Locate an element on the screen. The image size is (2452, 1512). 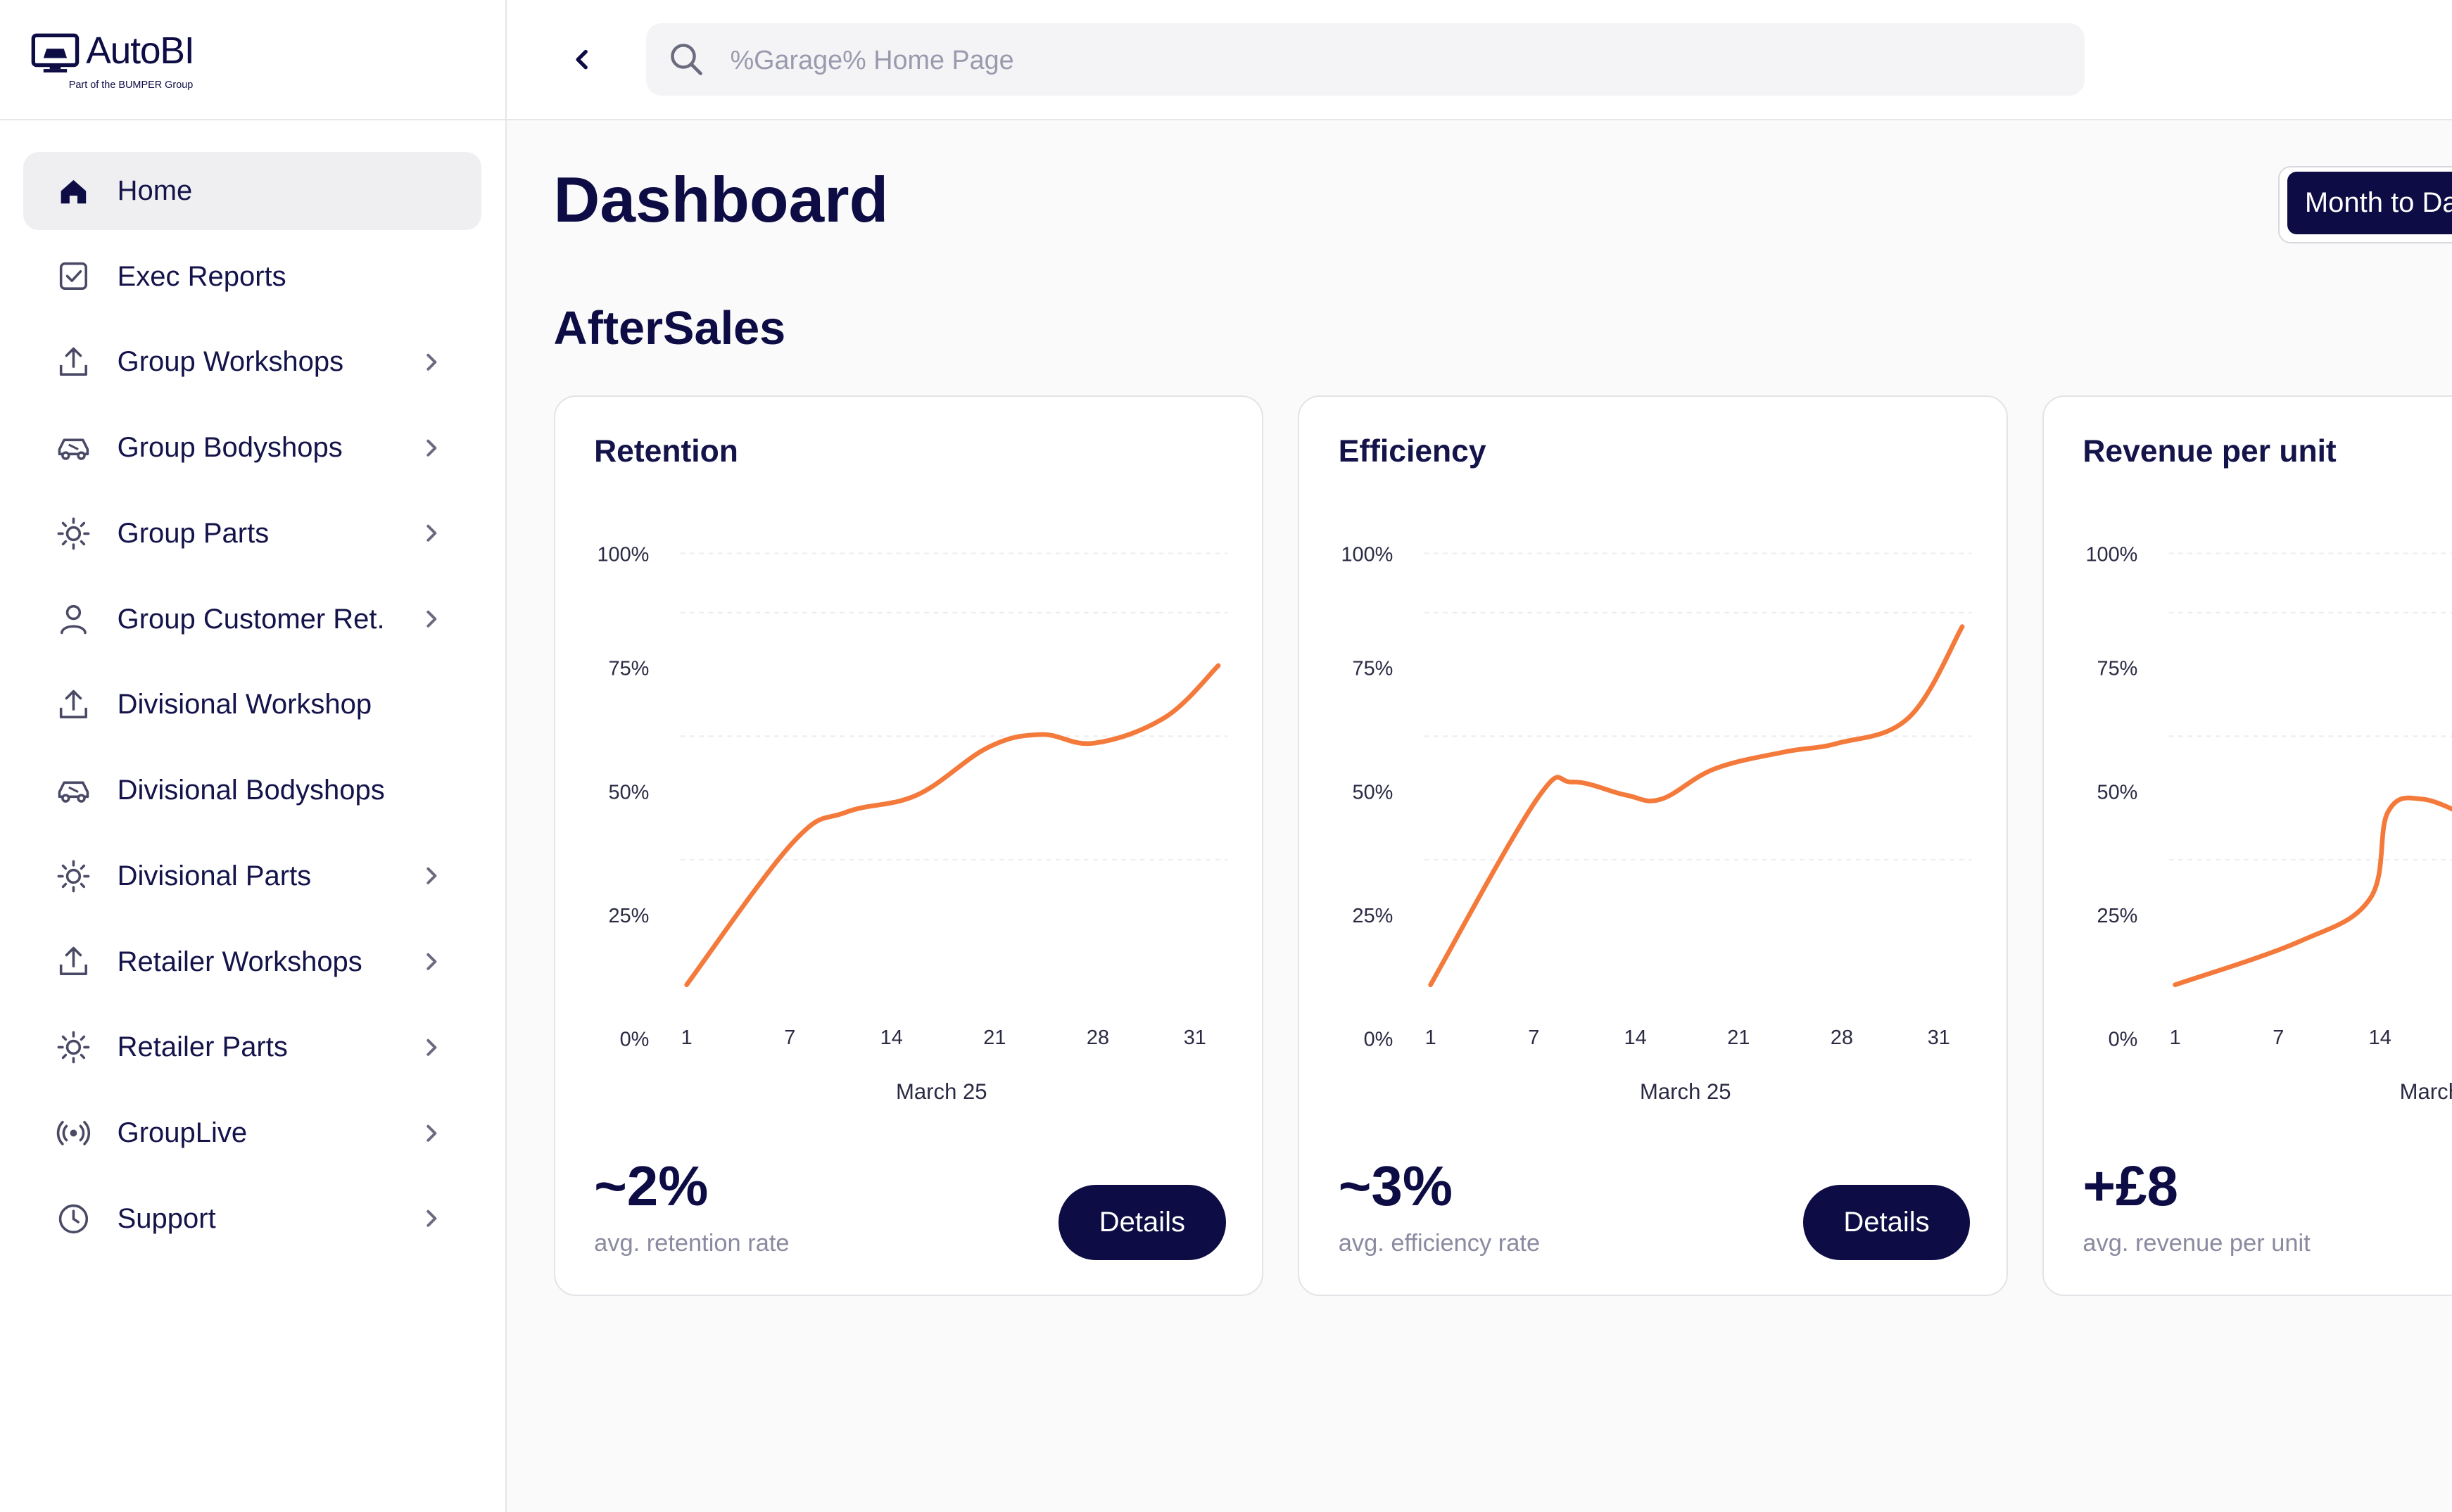
car-icon is located at coordinates (73, 449).